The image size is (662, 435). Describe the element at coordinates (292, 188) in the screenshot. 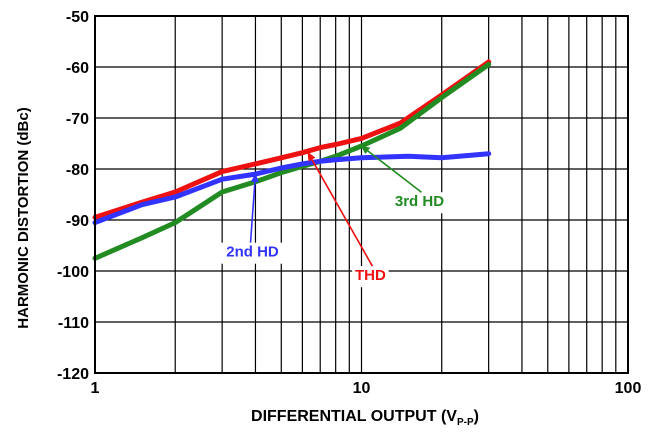

I see `series-line-2nd-hd` at that location.